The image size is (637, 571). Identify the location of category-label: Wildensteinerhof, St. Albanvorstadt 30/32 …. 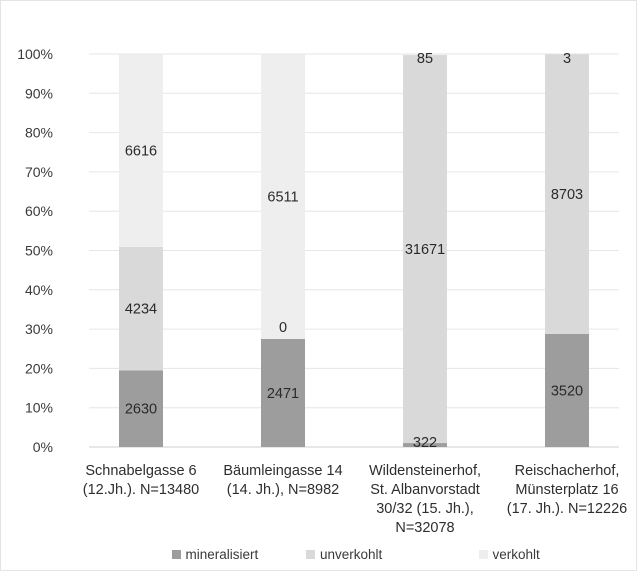
(425, 499).